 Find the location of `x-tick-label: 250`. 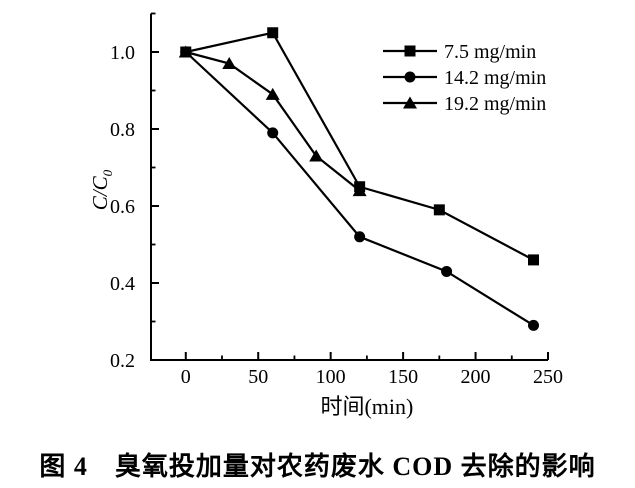

x-tick-label: 250 is located at coordinates (548, 377).